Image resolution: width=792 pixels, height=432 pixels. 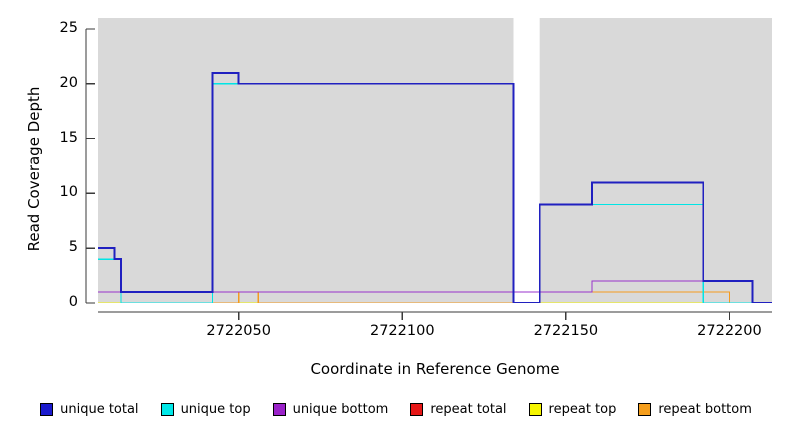 I want to click on x-tick-label: 2722100, so click(x=402, y=331).